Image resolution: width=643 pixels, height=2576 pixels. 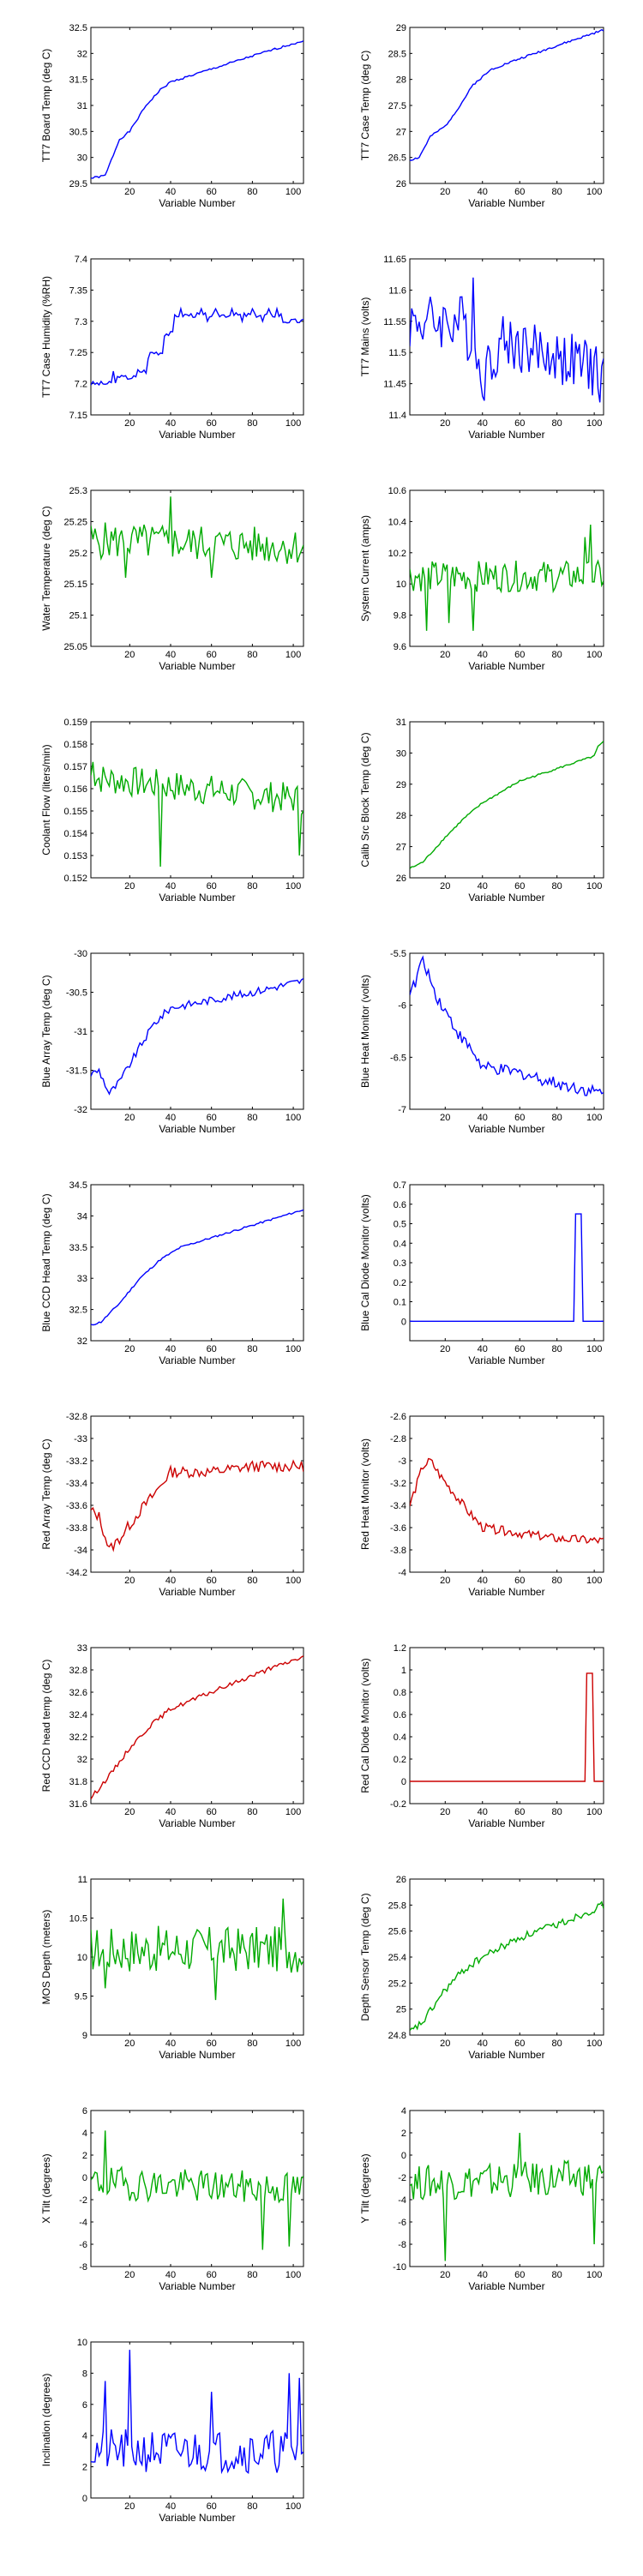 I want to click on y-tick-label: -7, so click(x=402, y=1110).